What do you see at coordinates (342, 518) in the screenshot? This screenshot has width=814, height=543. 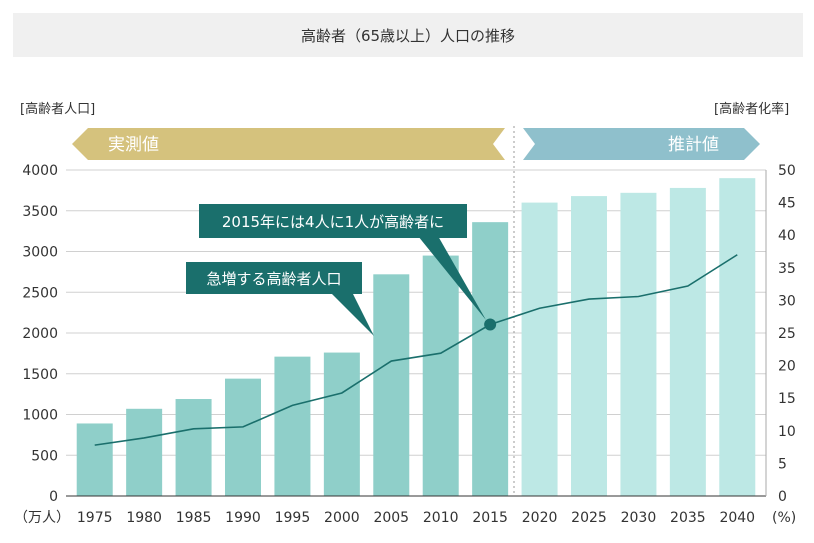 I see `x-tick-label: 2000` at bounding box center [342, 518].